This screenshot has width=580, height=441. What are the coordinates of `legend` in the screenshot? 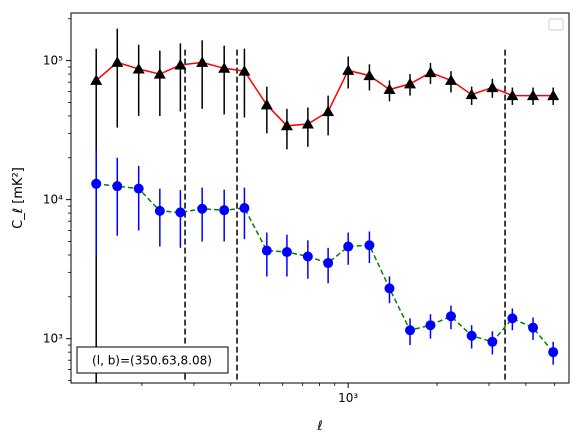 It's located at (556, 24).